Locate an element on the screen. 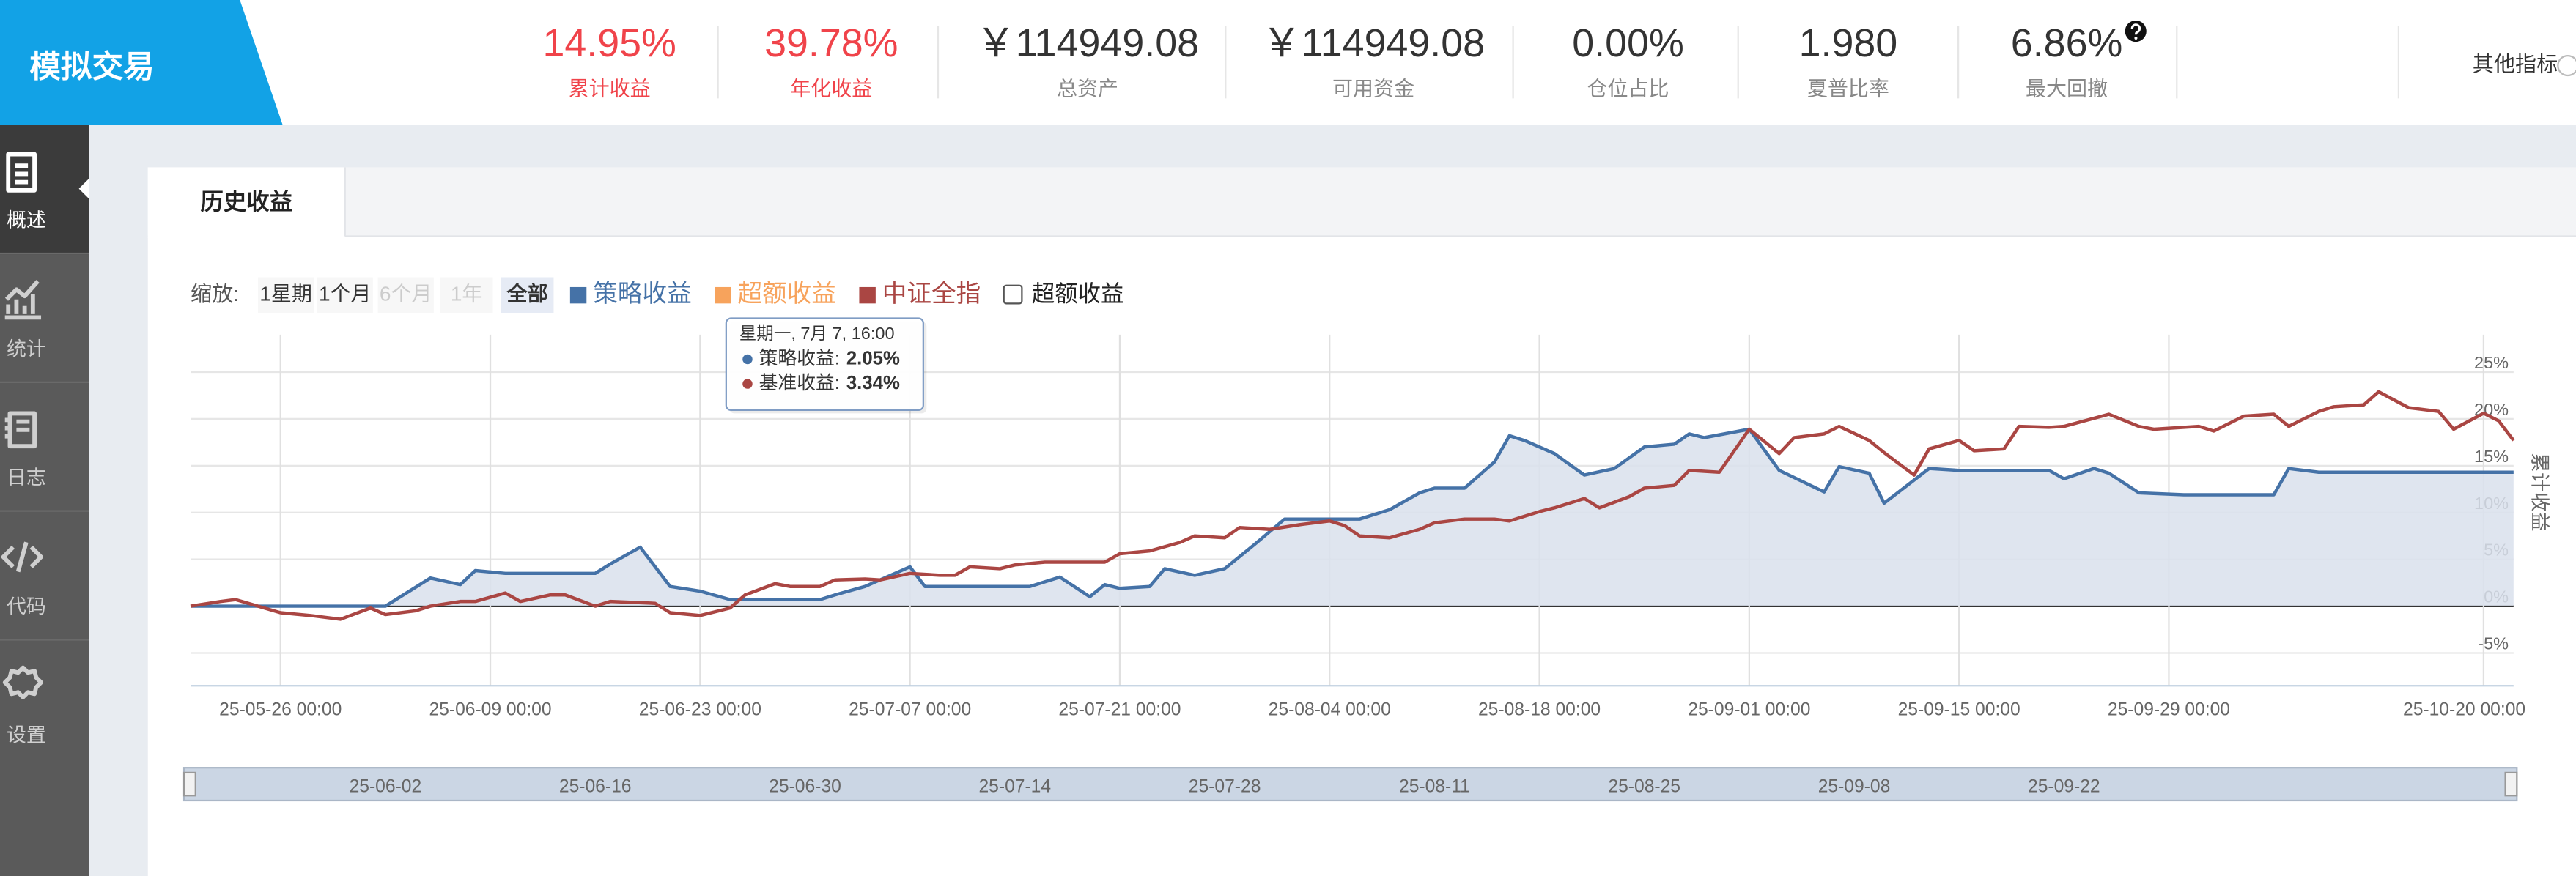  sidebar-label: 日志 is located at coordinates (26, 478).